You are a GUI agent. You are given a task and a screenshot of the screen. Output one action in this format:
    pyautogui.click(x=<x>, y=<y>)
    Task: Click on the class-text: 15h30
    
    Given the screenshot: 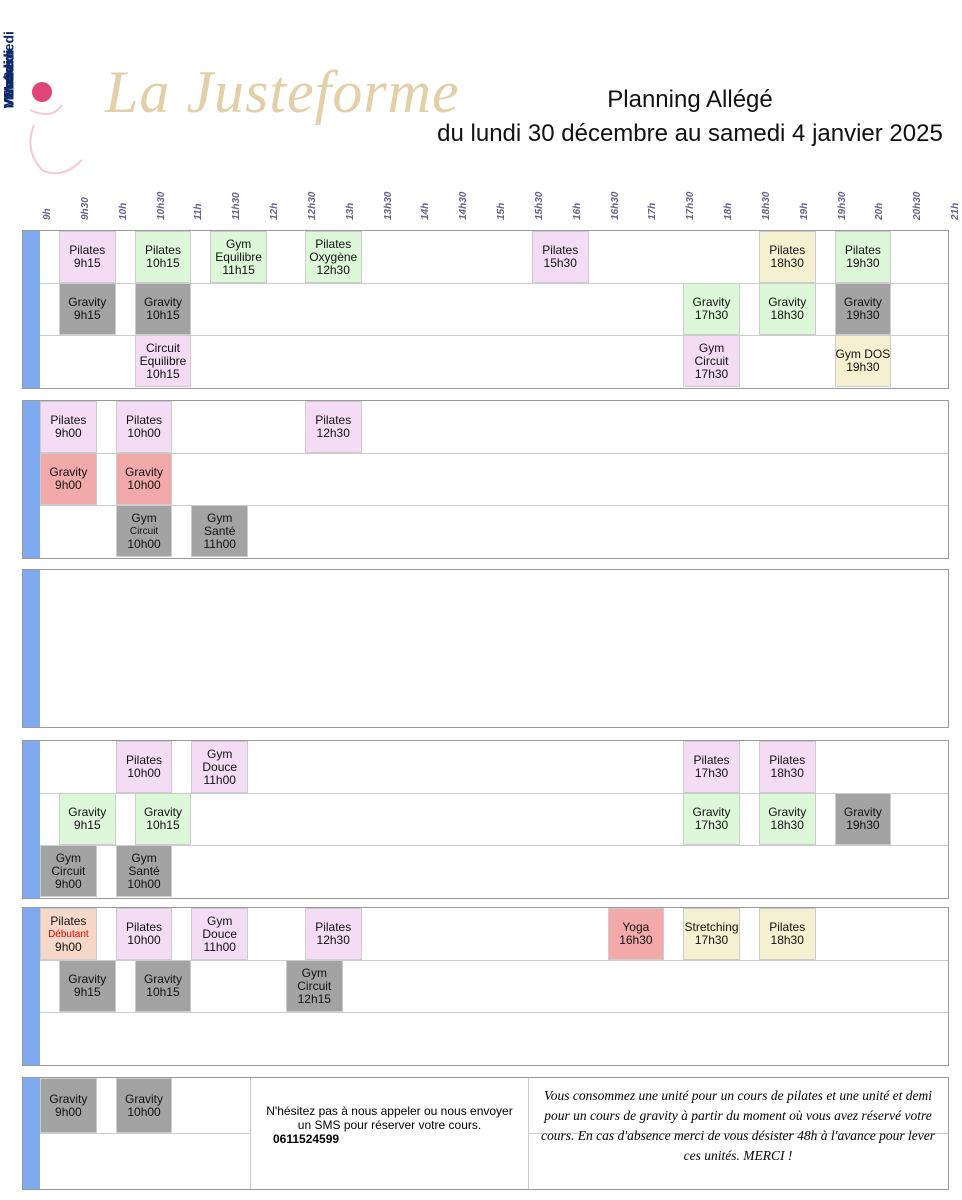 What is the action you would take?
    pyautogui.click(x=560, y=263)
    